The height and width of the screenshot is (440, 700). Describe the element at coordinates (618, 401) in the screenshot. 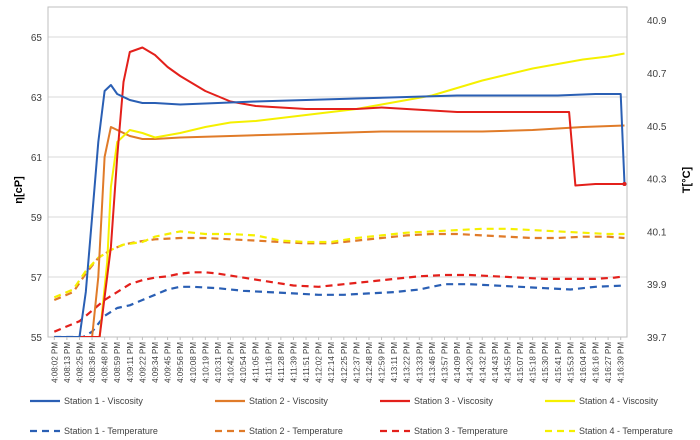

I see `legend-label: Station 4 - Viscosity` at that location.